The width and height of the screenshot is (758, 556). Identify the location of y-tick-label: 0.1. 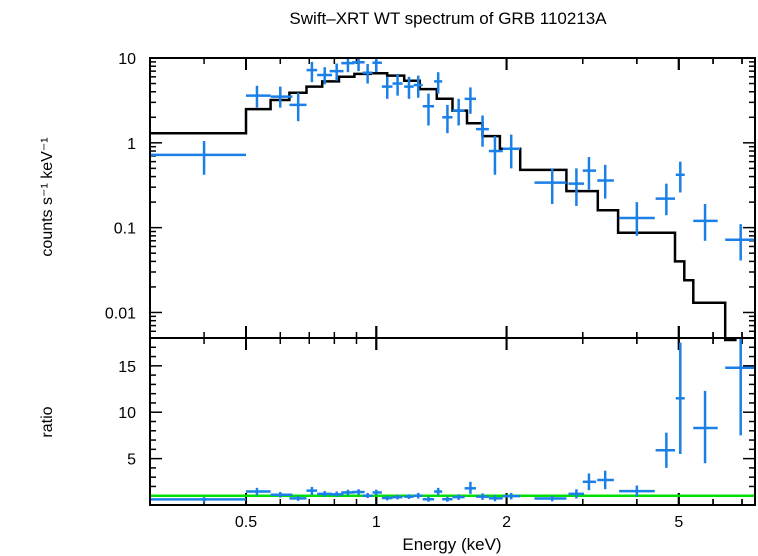
(125, 229).